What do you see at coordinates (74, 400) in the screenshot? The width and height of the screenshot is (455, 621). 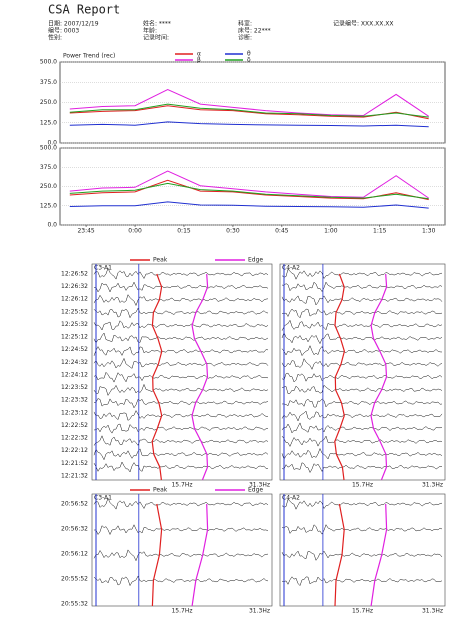 I see `time-label: 12:23:32` at bounding box center [74, 400].